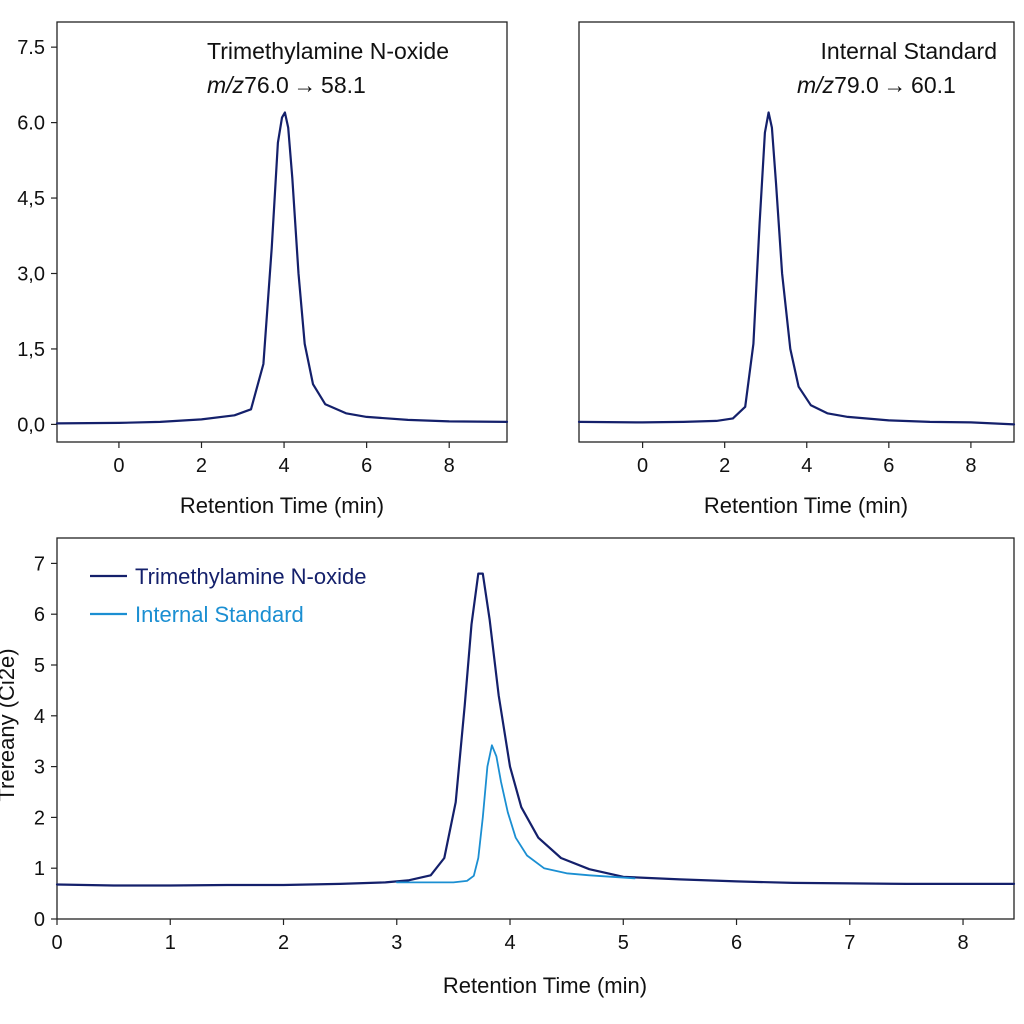  I want to click on tmao-mz-prefix: m/z, so click(226, 85).